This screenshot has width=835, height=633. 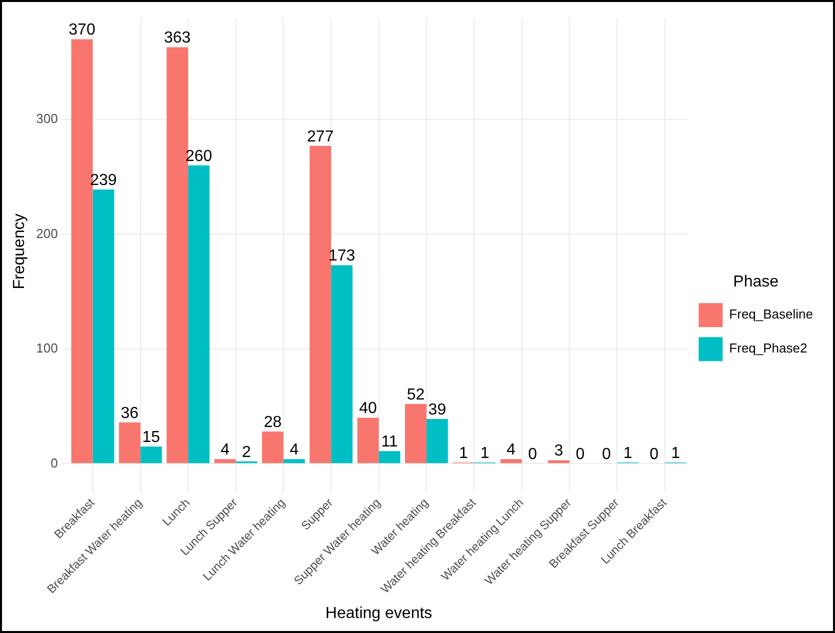 What do you see at coordinates (177, 38) in the screenshot?
I see `data-label: 363` at bounding box center [177, 38].